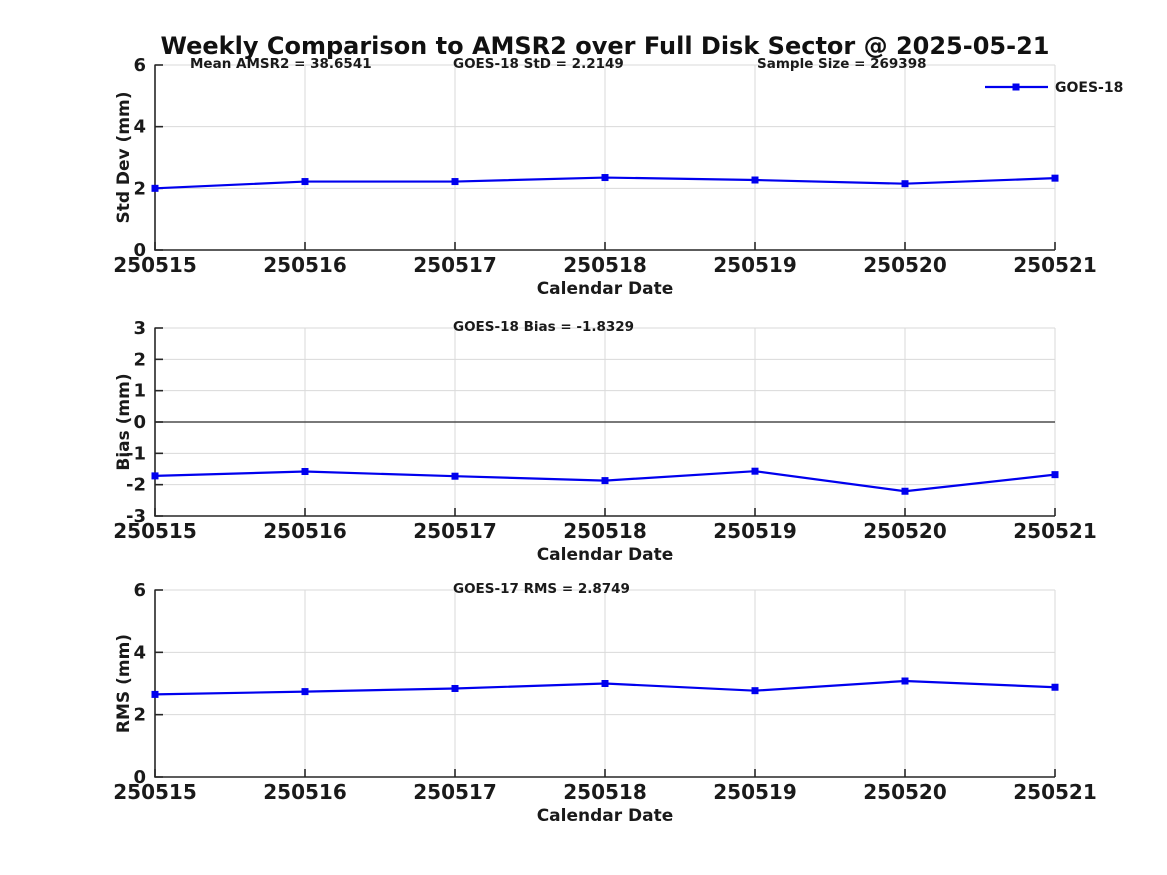 The width and height of the screenshot is (1167, 875). What do you see at coordinates (124, 157) in the screenshot?
I see `y-axis-title: Std Dev (mm)` at bounding box center [124, 157].